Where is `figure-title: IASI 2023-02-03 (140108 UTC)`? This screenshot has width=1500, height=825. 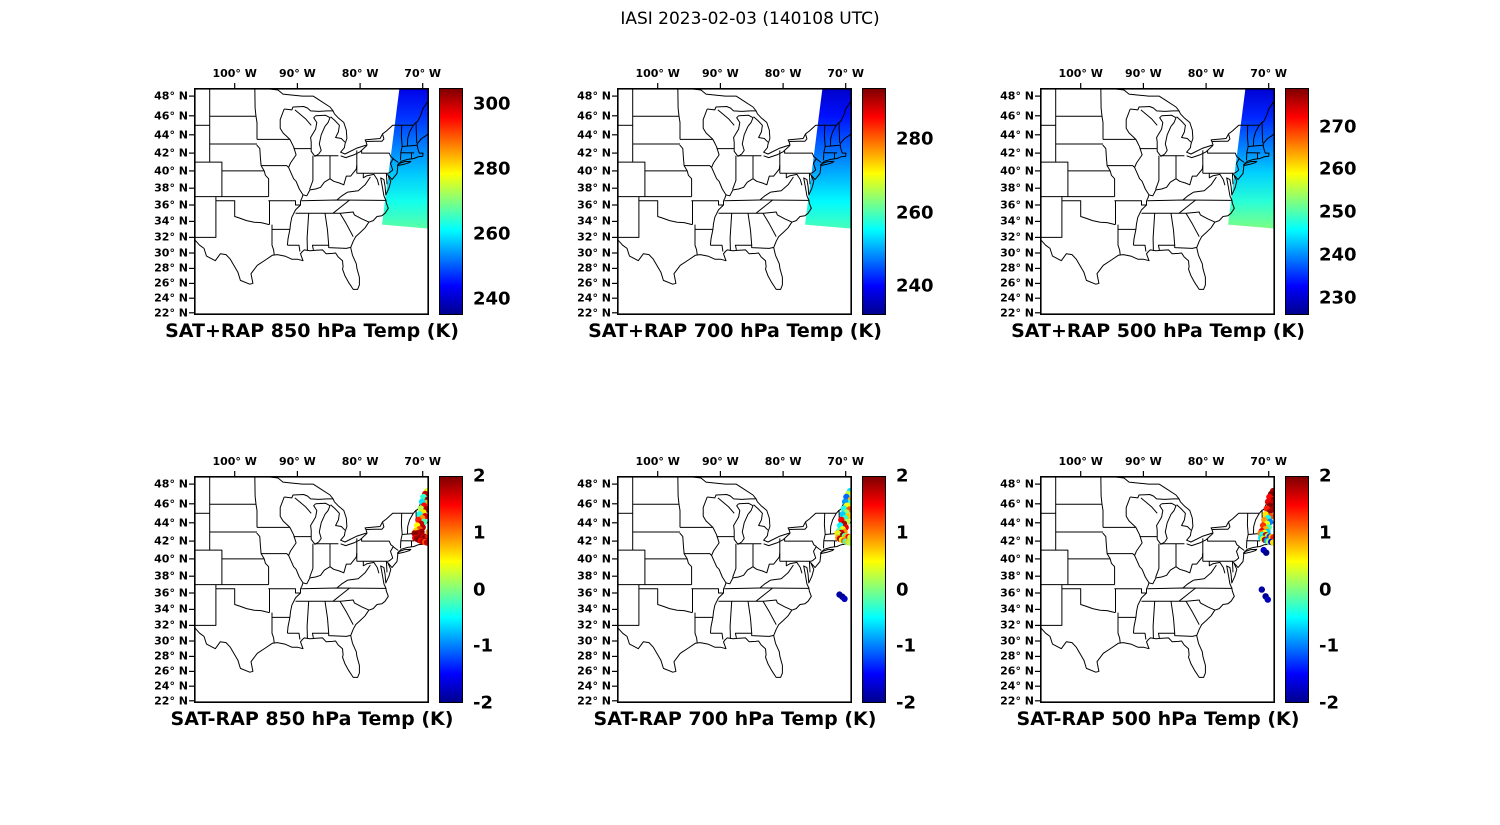 figure-title: IASI 2023-02-03 (140108 UTC) is located at coordinates (750, 19).